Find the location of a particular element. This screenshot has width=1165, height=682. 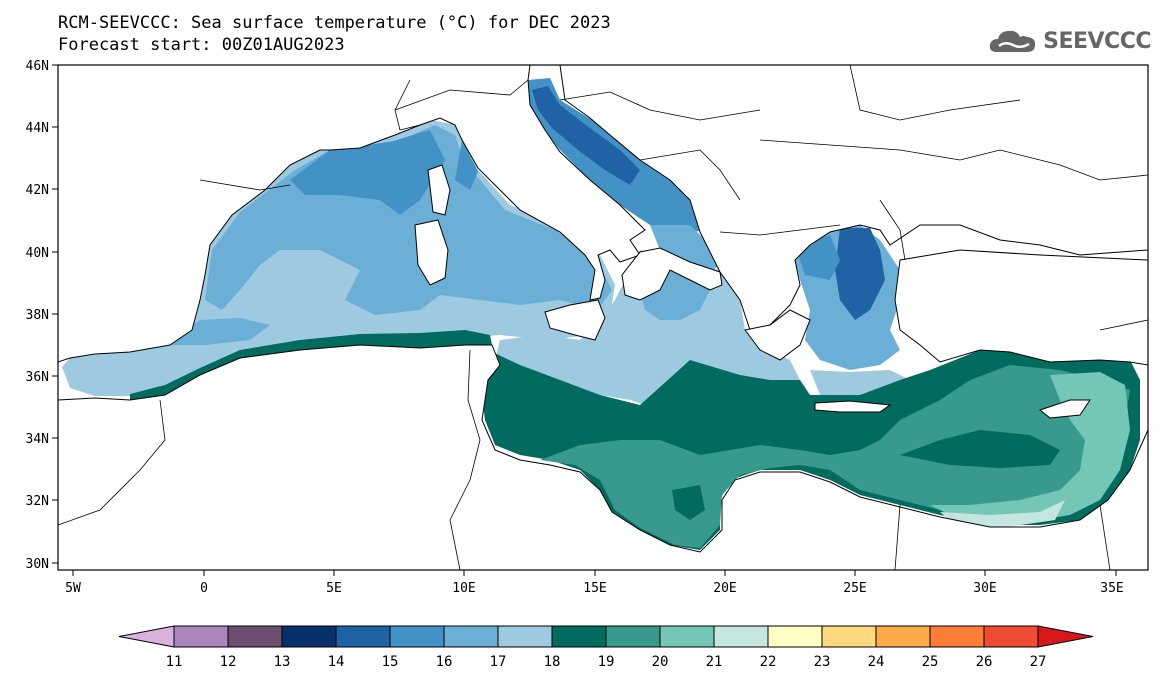

lat-tick-label: 42N is located at coordinates (37, 190).